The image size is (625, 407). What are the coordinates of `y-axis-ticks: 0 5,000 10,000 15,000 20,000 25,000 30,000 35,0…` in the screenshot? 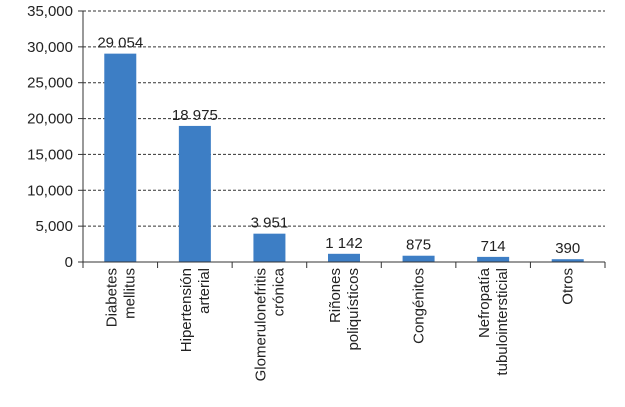 It's located at (55, 137).